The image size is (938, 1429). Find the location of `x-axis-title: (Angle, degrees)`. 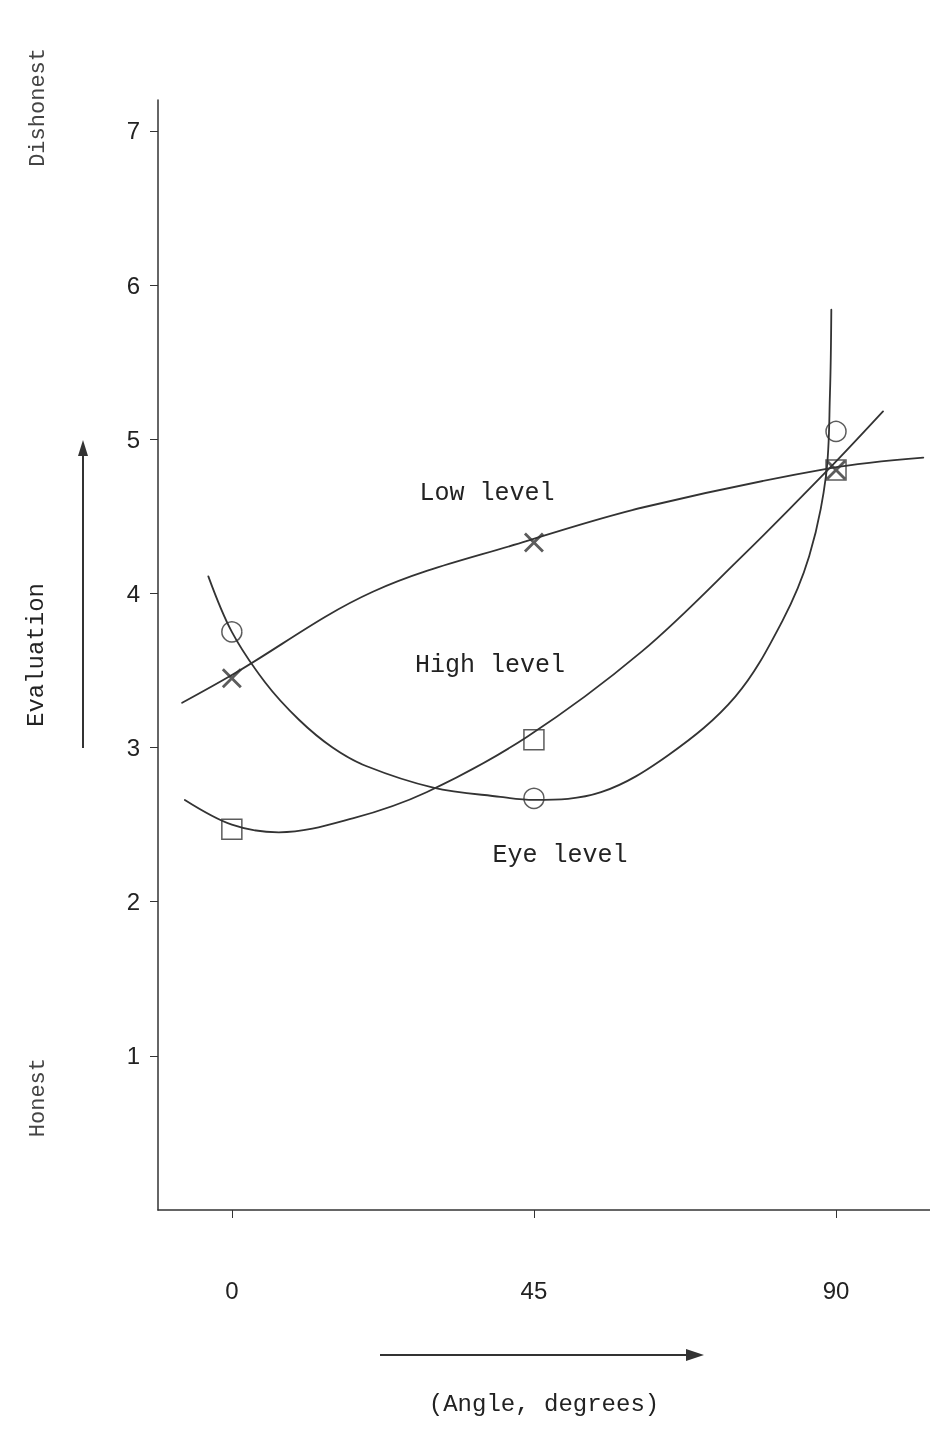

x-axis-title: (Angle, degrees) is located at coordinates (544, 1404).